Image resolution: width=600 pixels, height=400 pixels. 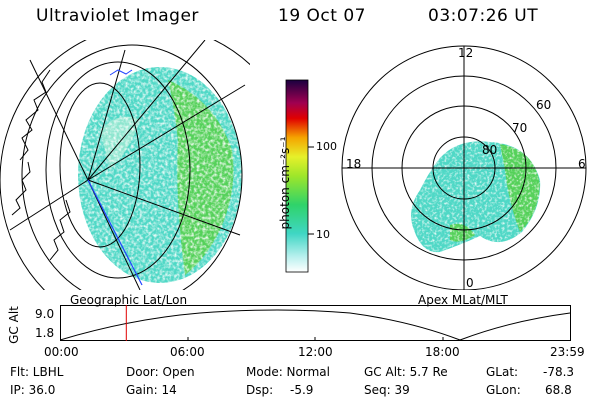 What do you see at coordinates (151, 390) in the screenshot?
I see `gain-info: Gain: 14` at bounding box center [151, 390].